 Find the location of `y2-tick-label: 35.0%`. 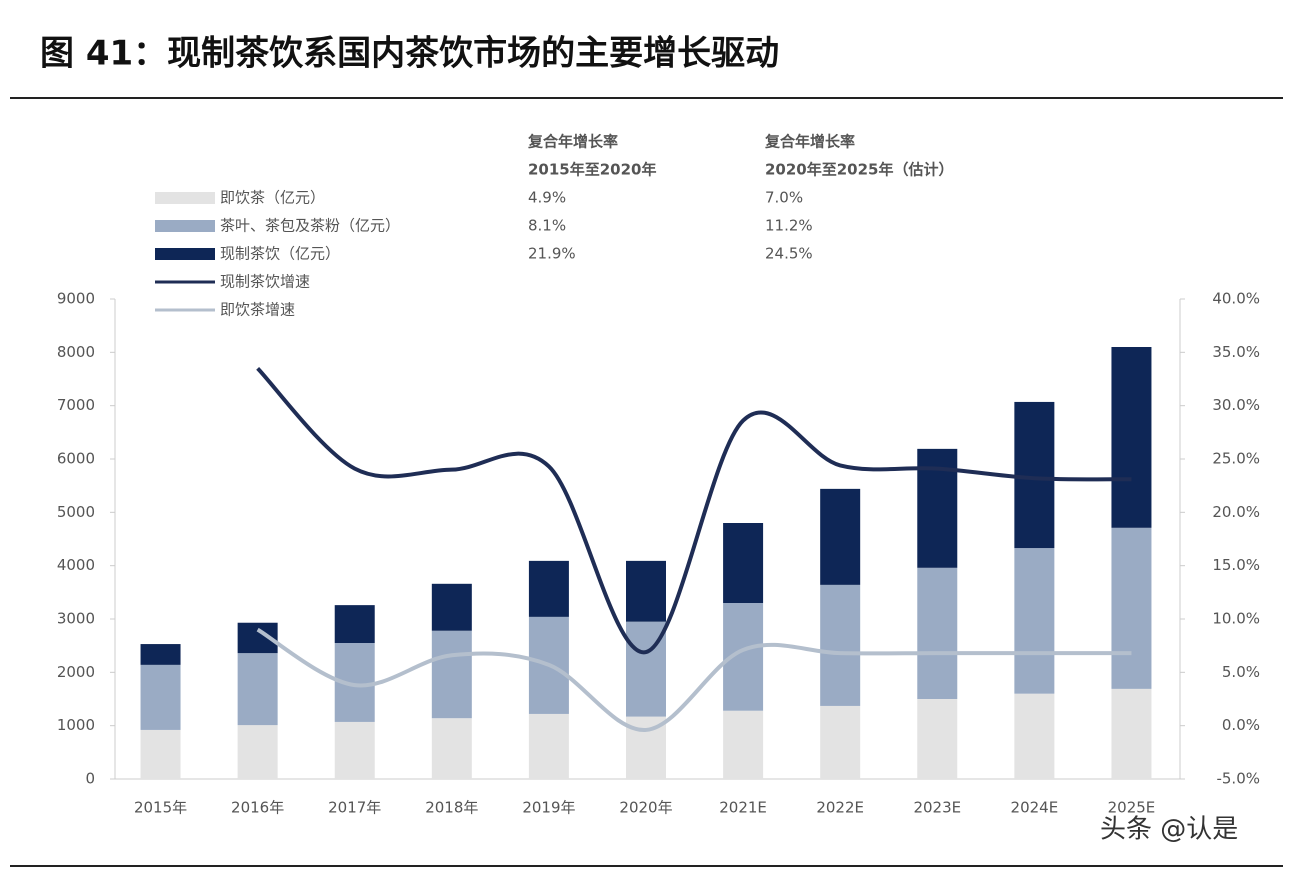

y2-tick-label: 35.0% is located at coordinates (1236, 352).